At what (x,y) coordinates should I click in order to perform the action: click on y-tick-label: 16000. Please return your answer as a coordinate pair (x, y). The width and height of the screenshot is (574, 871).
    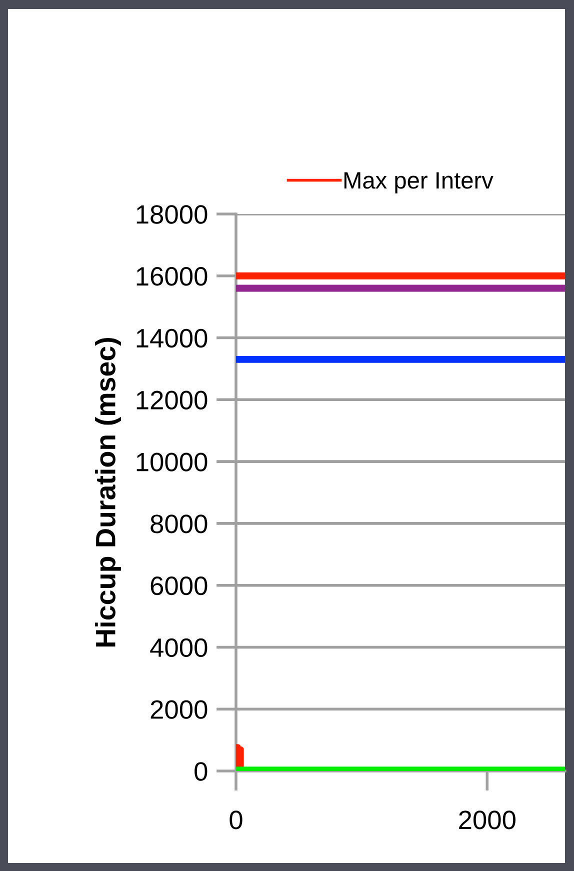
    Looking at the image, I should click on (172, 276).